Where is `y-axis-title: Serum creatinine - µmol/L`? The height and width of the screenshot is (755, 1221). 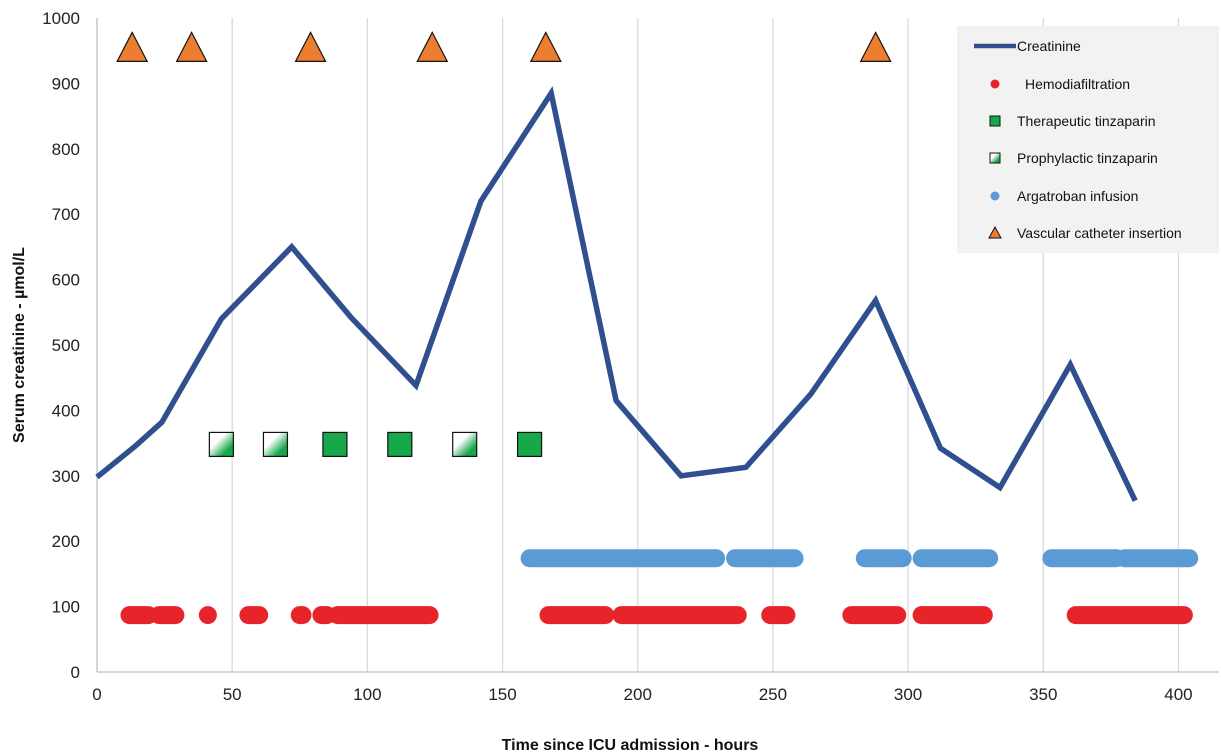
y-axis-title: Serum creatinine - µmol/L is located at coordinates (19, 345).